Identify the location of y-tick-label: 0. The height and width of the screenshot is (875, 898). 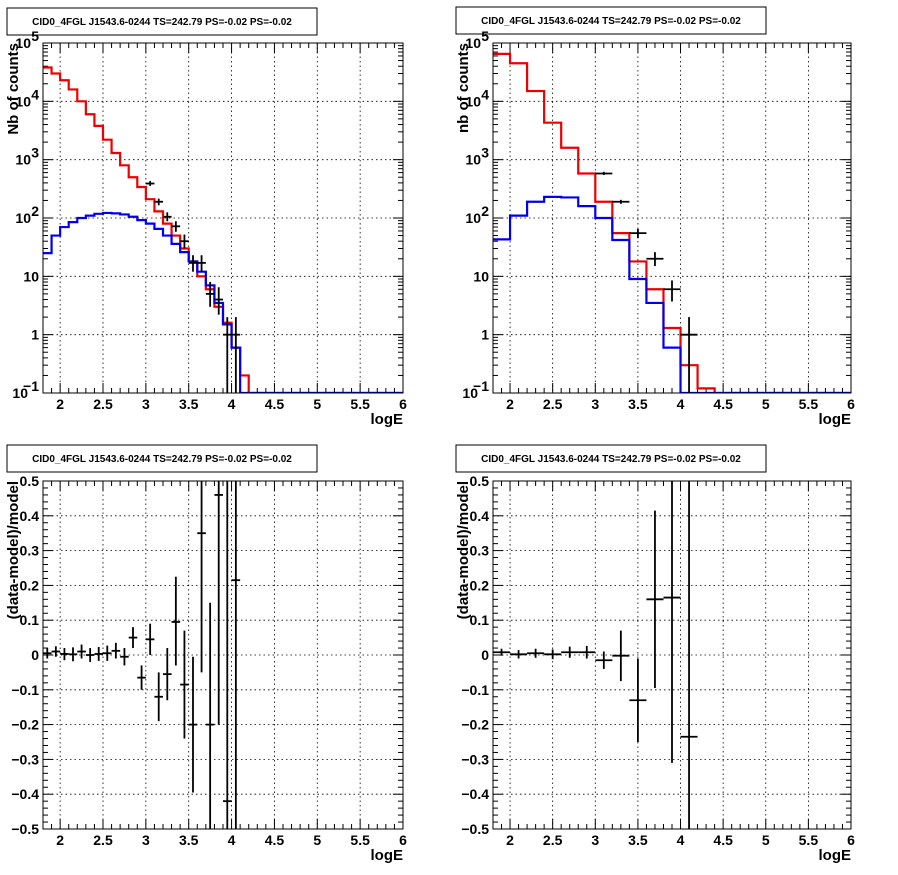
(485, 655).